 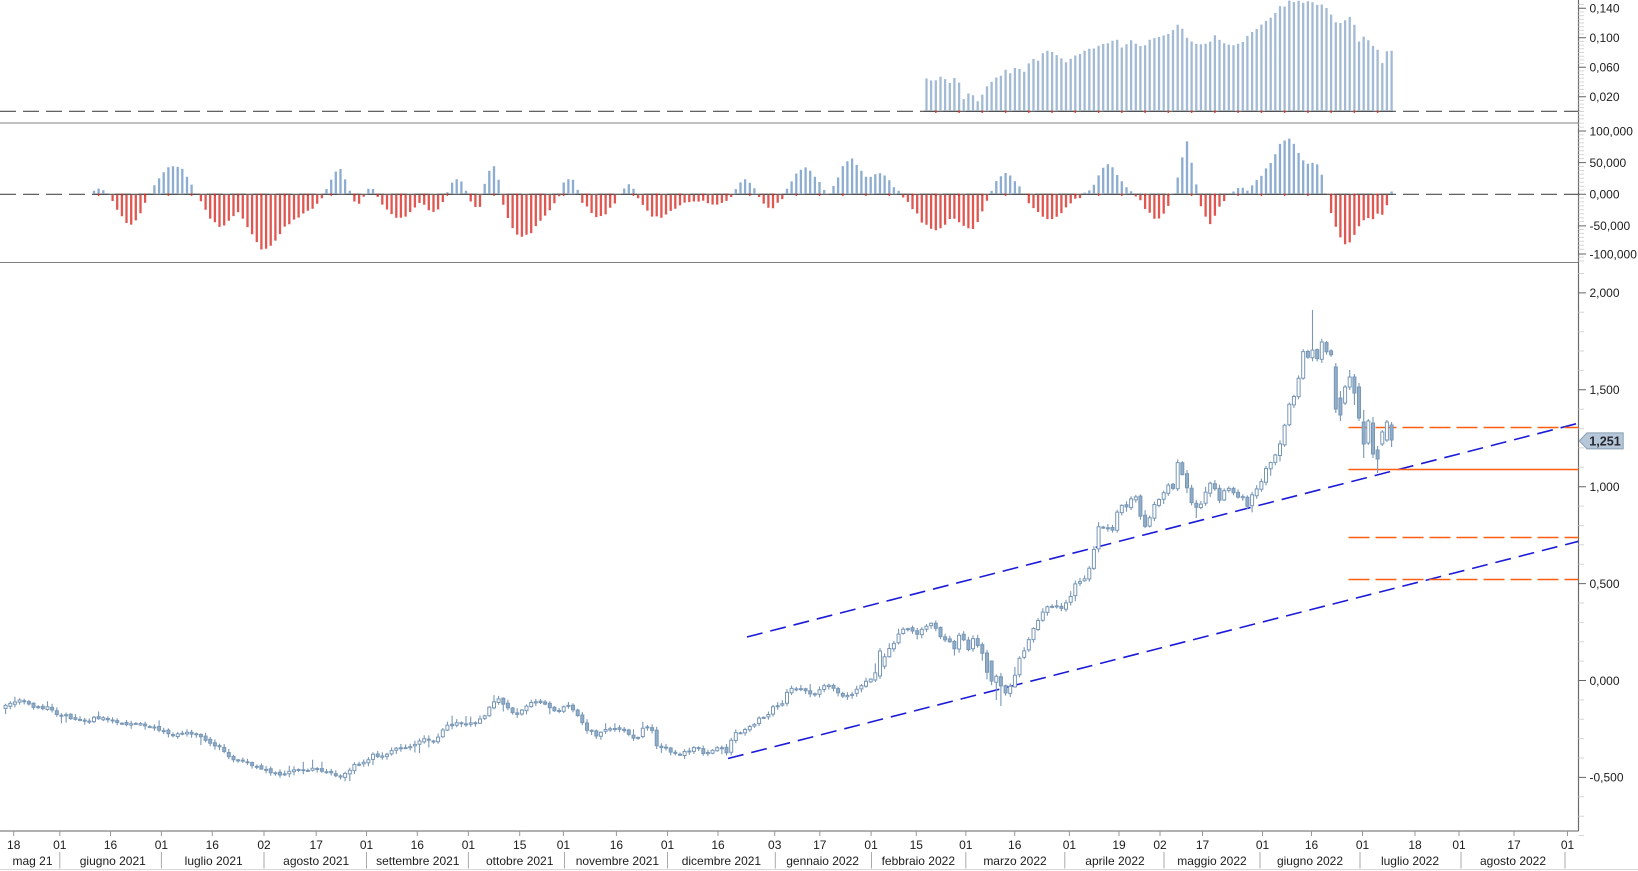 I want to click on svg-text: luglio 2021, so click(x=214, y=861).